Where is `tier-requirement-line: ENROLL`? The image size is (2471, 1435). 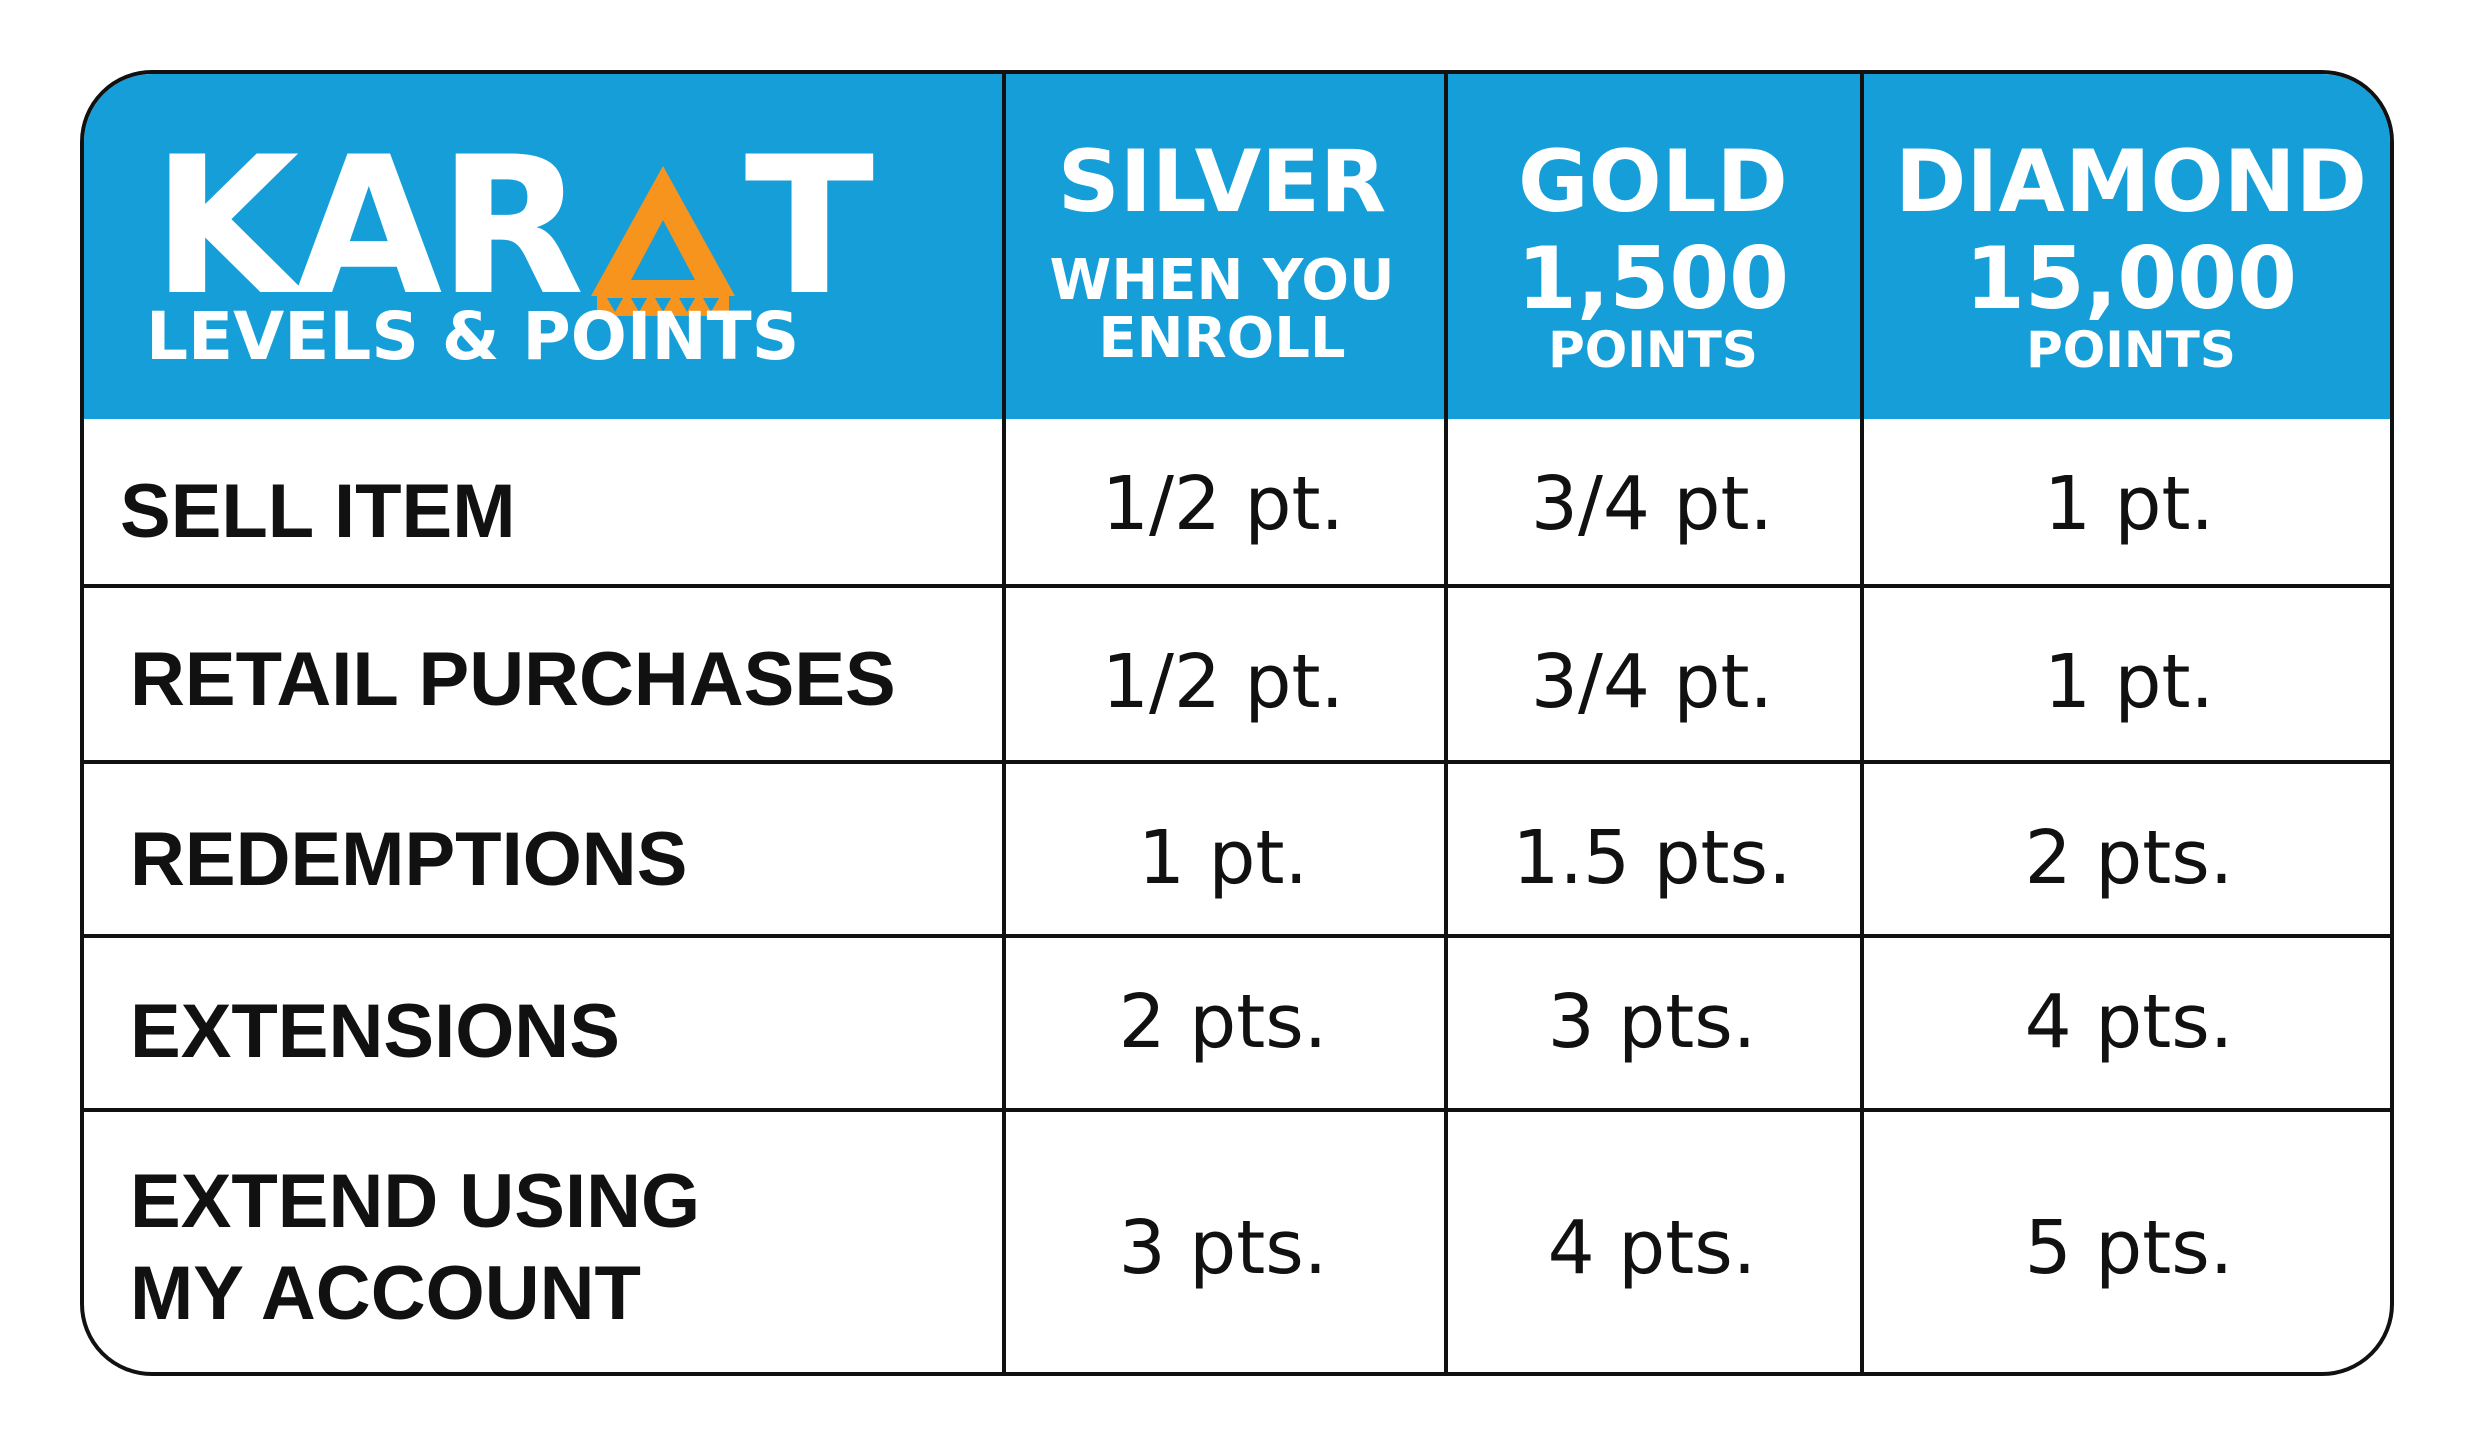 tier-requirement-line: ENROLL is located at coordinates (1222, 338).